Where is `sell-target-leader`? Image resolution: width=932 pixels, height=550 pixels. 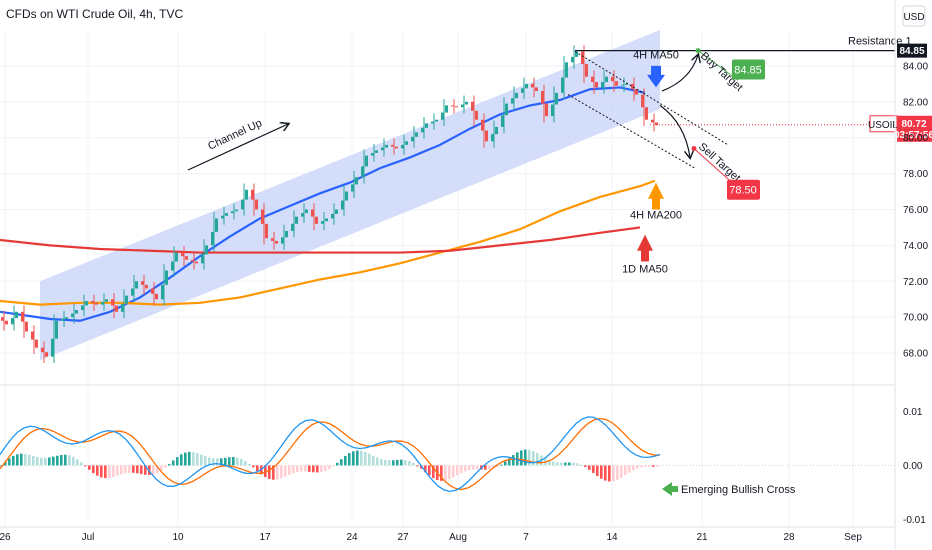
sell-target-leader is located at coordinates (712, 165).